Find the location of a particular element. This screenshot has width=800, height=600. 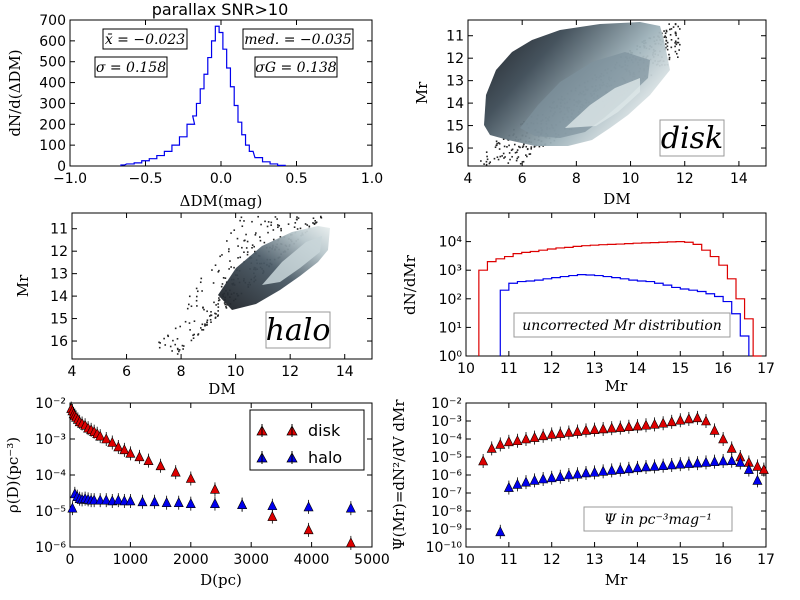

luminosity-xtick-label: 10 is located at coordinates (466, 560).